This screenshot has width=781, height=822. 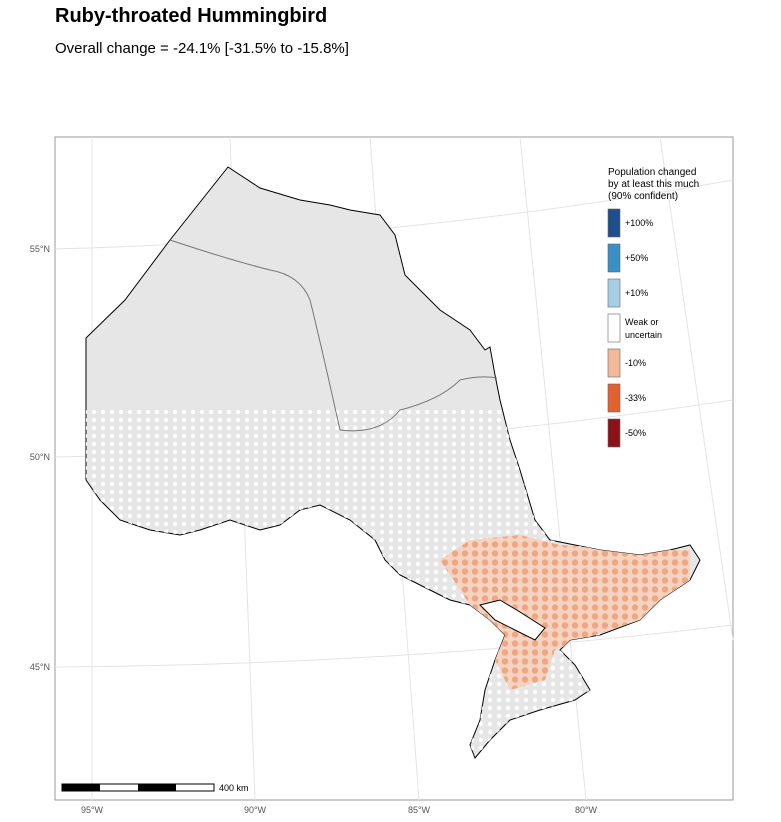 I want to click on decline-dots, so click(x=565, y=612).